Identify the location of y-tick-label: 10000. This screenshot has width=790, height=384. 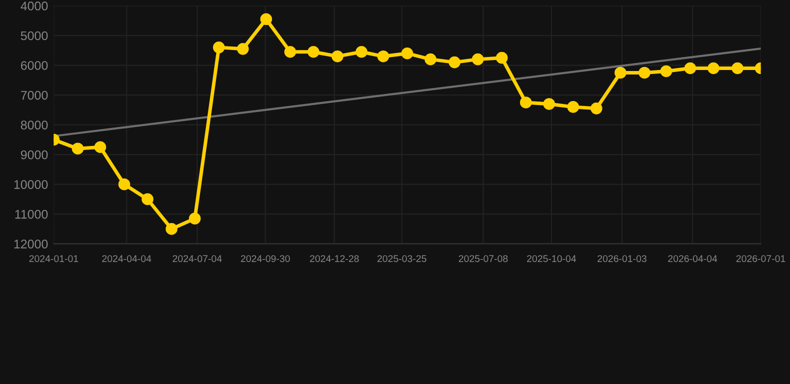
(31, 184).